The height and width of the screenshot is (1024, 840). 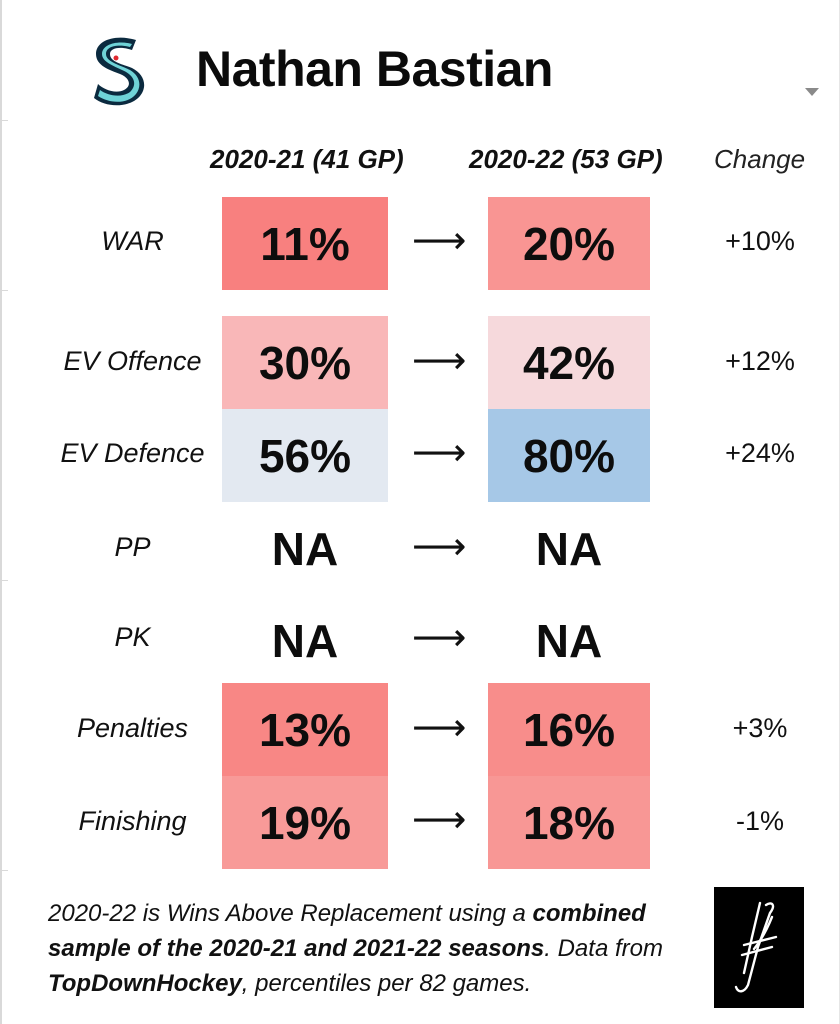 What do you see at coordinates (305, 729) in the screenshot?
I see `penalties-season1-cell: 13%` at bounding box center [305, 729].